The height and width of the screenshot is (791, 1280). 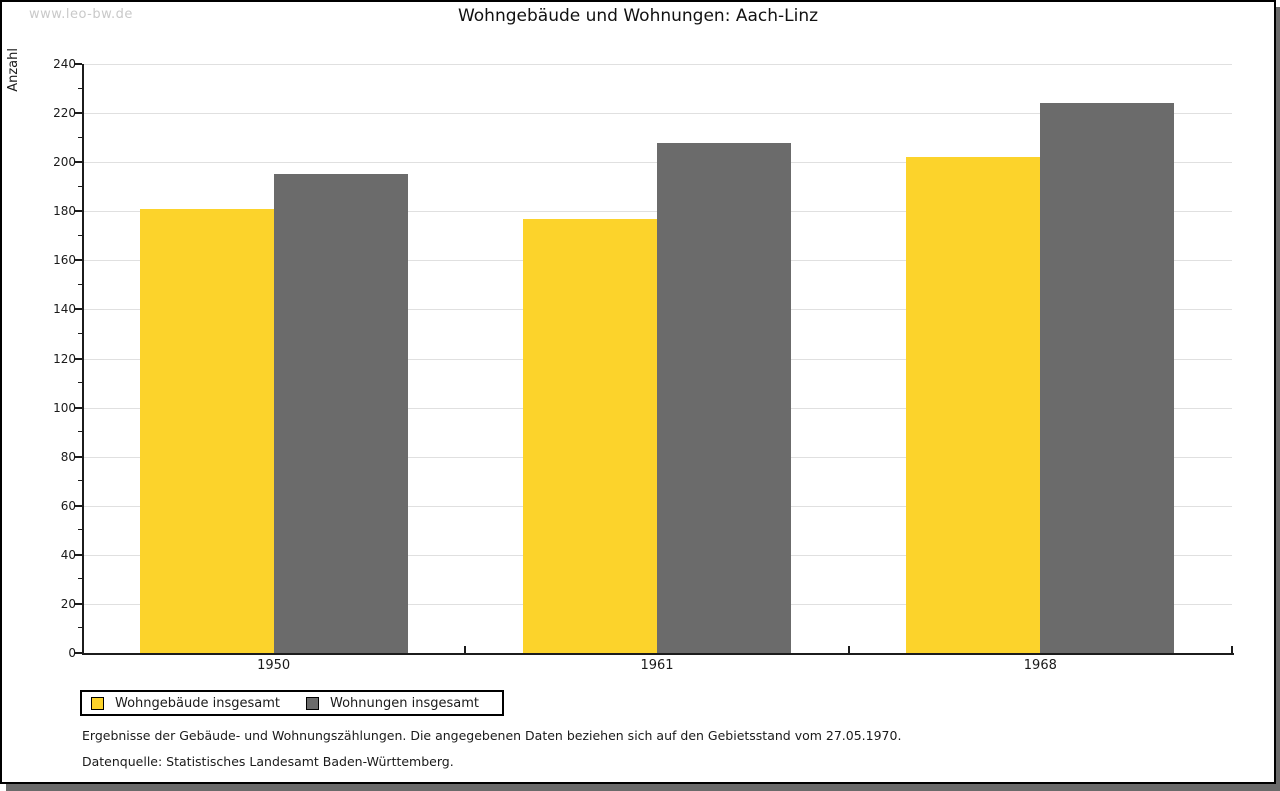 What do you see at coordinates (340, 413) in the screenshot?
I see `bar-wohnungen-insgesamt-1950` at bounding box center [340, 413].